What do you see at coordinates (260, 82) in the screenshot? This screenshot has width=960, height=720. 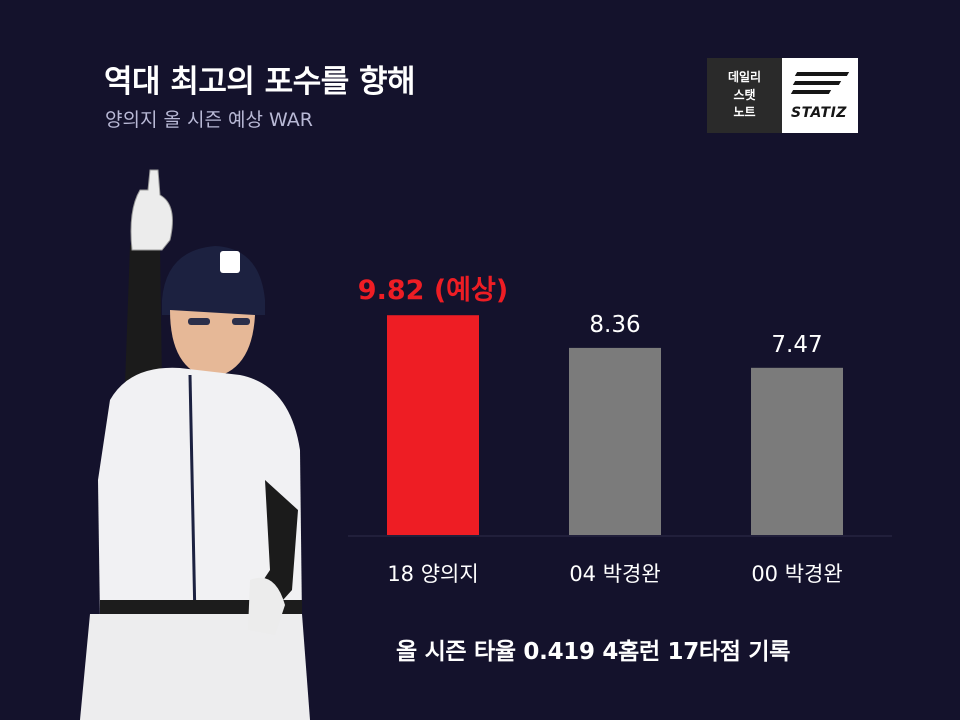 I see `page-title: 역대 최고의 포수를 향해` at bounding box center [260, 82].